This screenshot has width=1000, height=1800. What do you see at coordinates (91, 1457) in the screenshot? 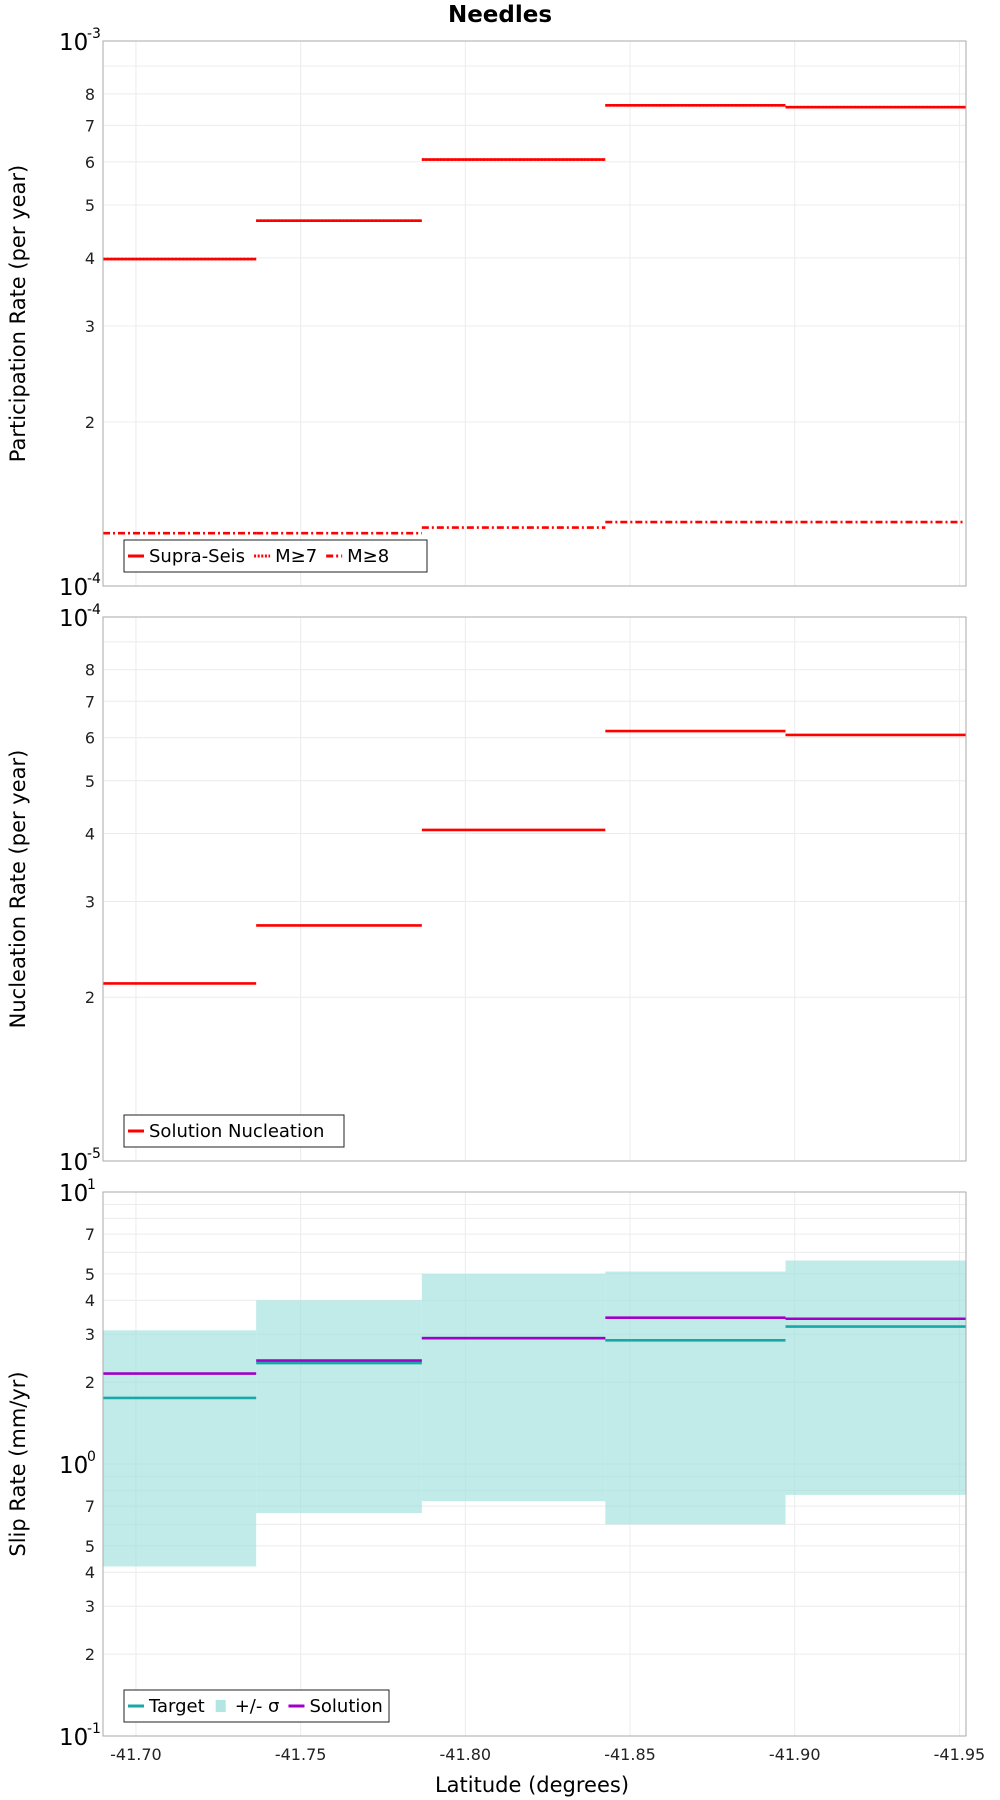
I see `y-decade-exponent: 0` at bounding box center [91, 1457].